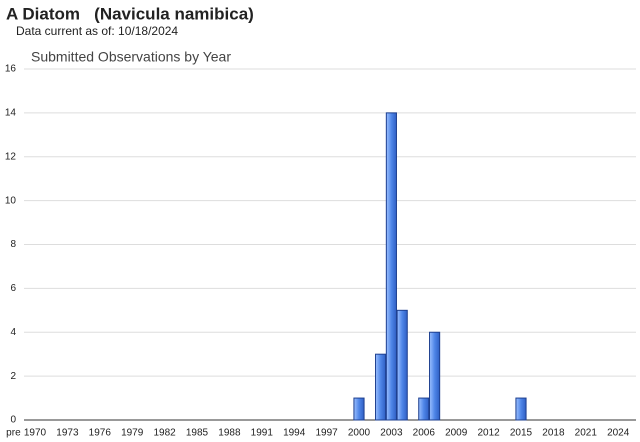  What do you see at coordinates (11, 69) in the screenshot?
I see `y-tick-label: 16` at bounding box center [11, 69].